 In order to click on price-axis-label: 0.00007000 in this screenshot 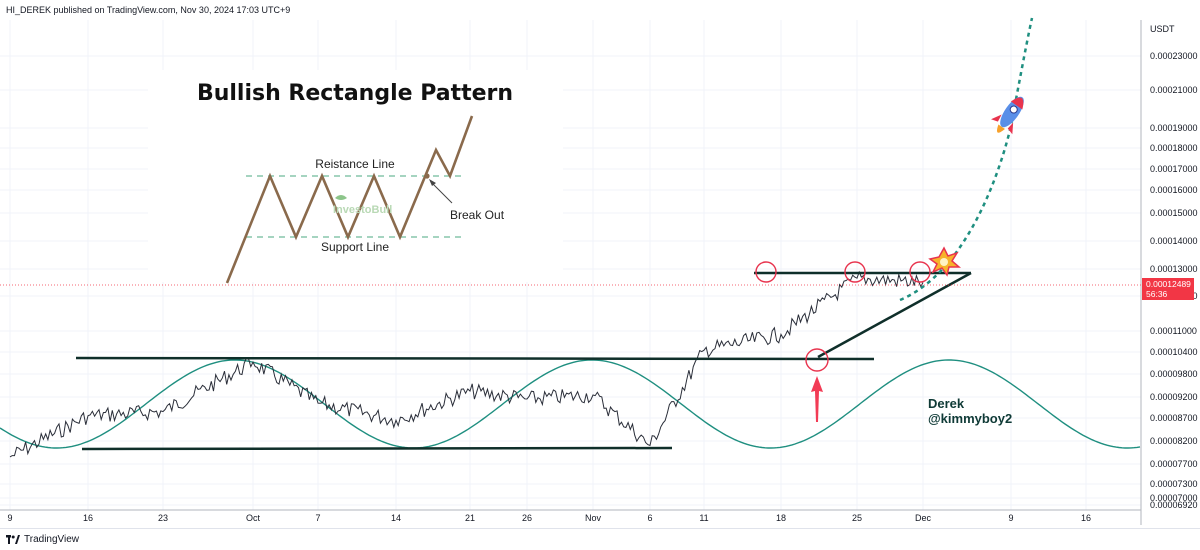, I will do `click(1174, 498)`.